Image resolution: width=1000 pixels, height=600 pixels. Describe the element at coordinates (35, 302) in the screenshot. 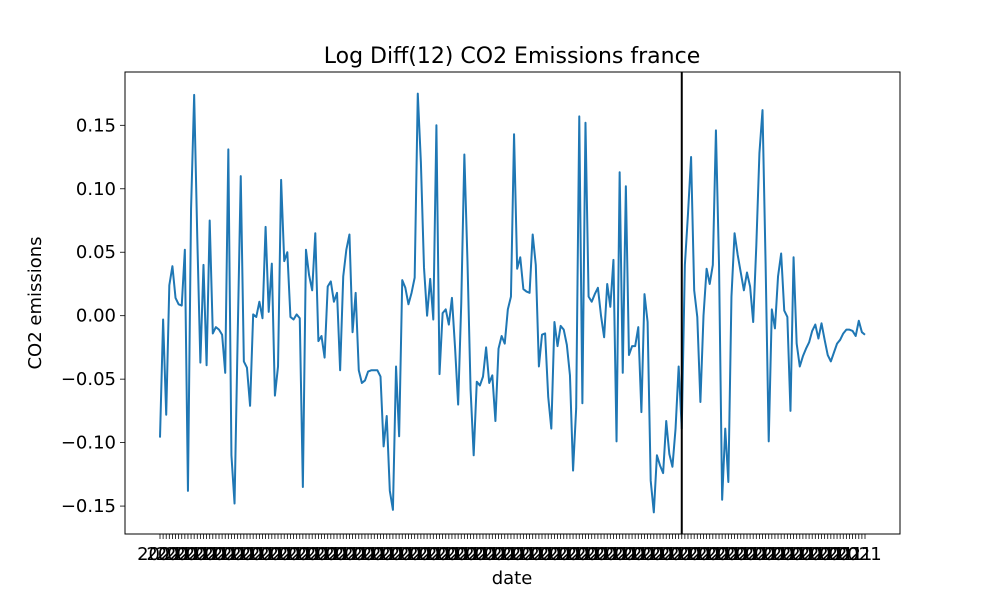

I see `y-axis-label: CO2 emissions` at that location.